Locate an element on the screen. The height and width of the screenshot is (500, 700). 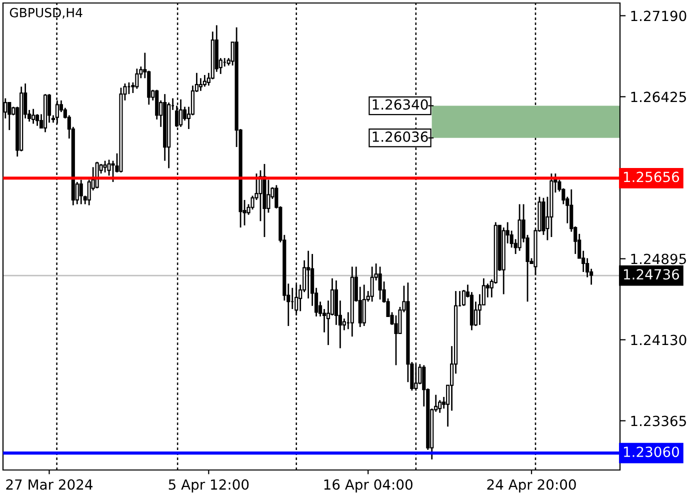
y-tick-label: 1.27190 is located at coordinates (658, 16).